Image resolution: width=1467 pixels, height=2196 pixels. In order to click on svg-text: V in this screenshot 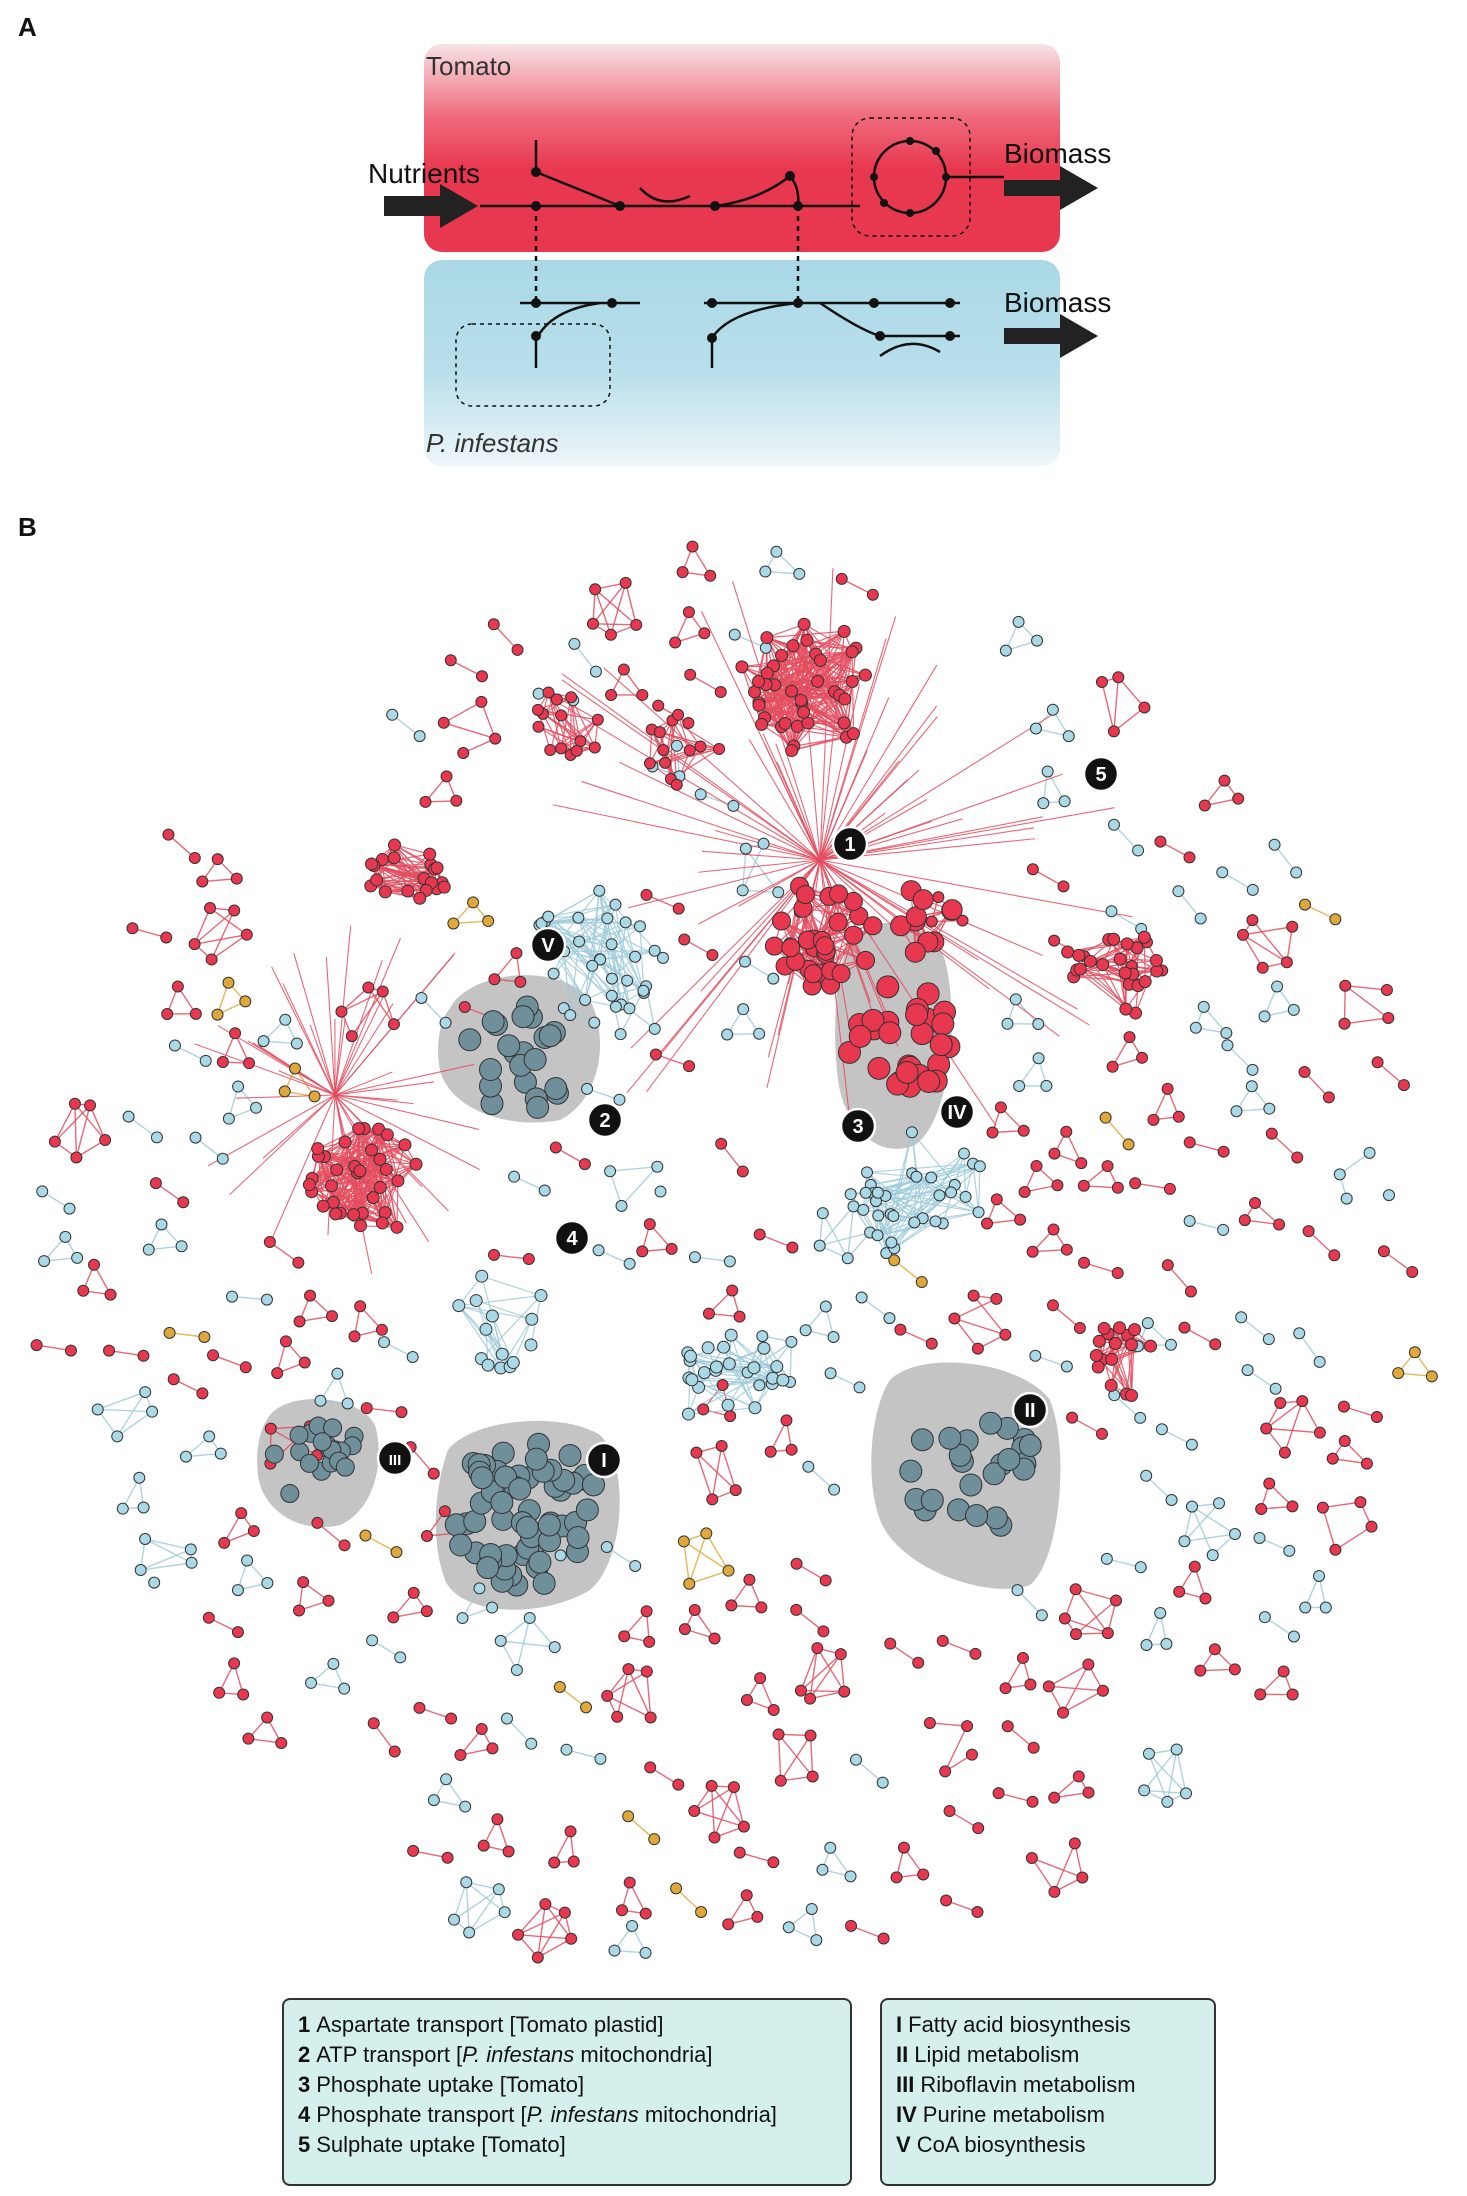, I will do `click(548, 946)`.